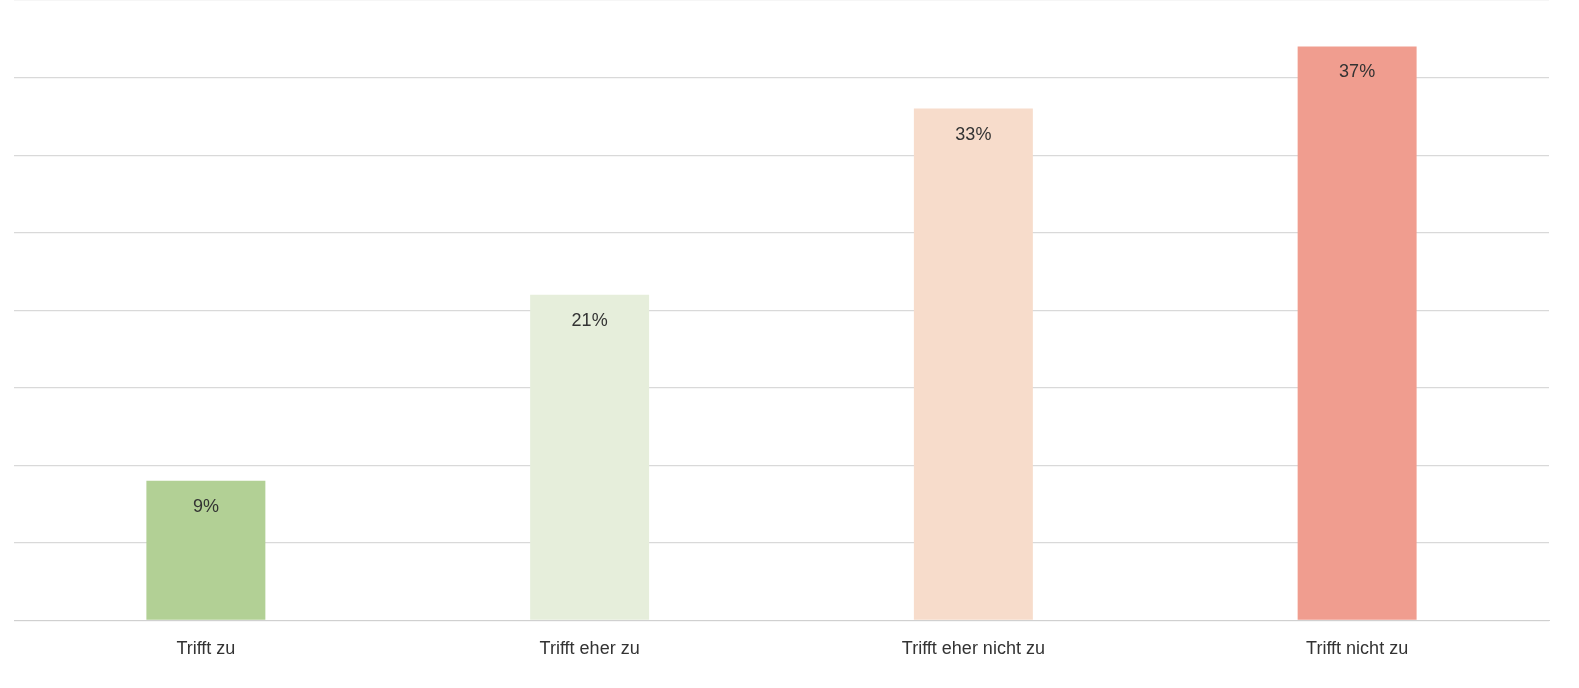 The height and width of the screenshot is (688, 1579). What do you see at coordinates (589, 648) in the screenshot?
I see `x-tick-label: Trifft eher zu` at bounding box center [589, 648].